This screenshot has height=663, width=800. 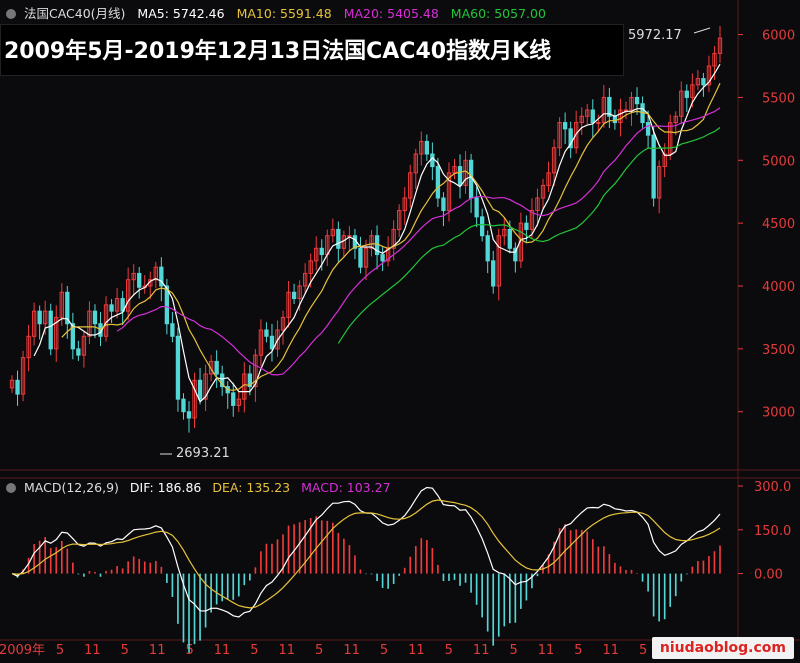 What do you see at coordinates (203, 453) in the screenshot?
I see `low-annotation: 2693.21` at bounding box center [203, 453].